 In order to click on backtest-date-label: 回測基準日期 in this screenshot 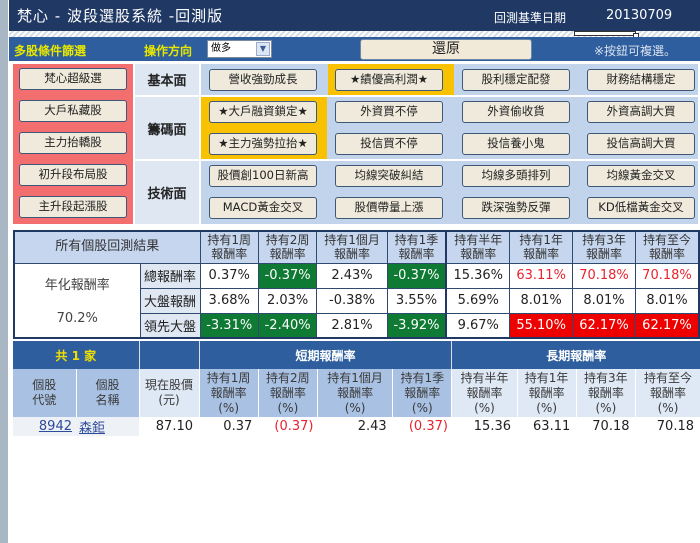, I will do `click(530, 18)`.